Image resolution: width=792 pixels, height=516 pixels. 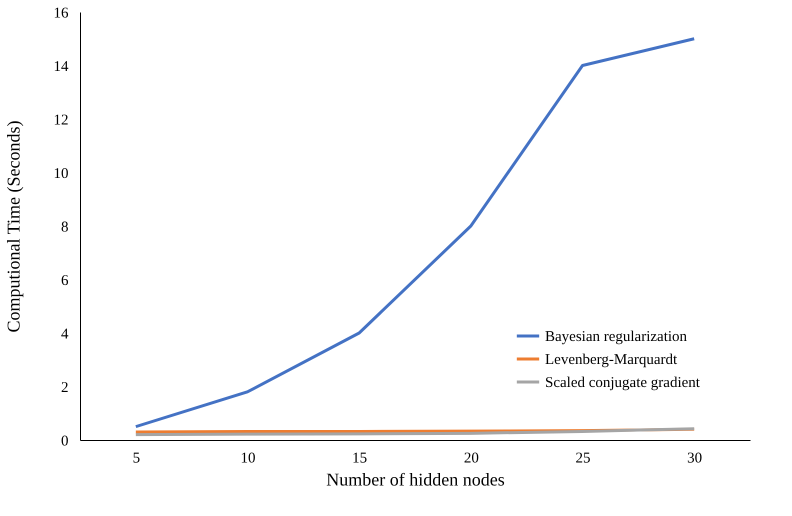 What do you see at coordinates (61, 174) in the screenshot?
I see `y-tick-label: 10` at bounding box center [61, 174].